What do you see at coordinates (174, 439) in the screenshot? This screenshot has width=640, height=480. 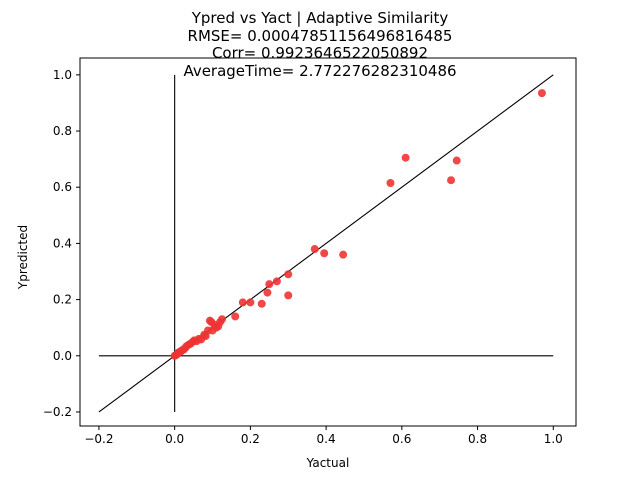 I see `x-tick-label: 0.0` at bounding box center [174, 439].